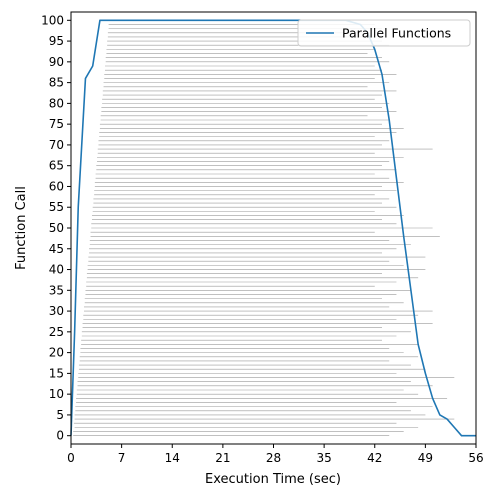 This screenshot has height=504, width=500. What do you see at coordinates (56, 353) in the screenshot?
I see `y-tick-label: 20` at bounding box center [56, 353].